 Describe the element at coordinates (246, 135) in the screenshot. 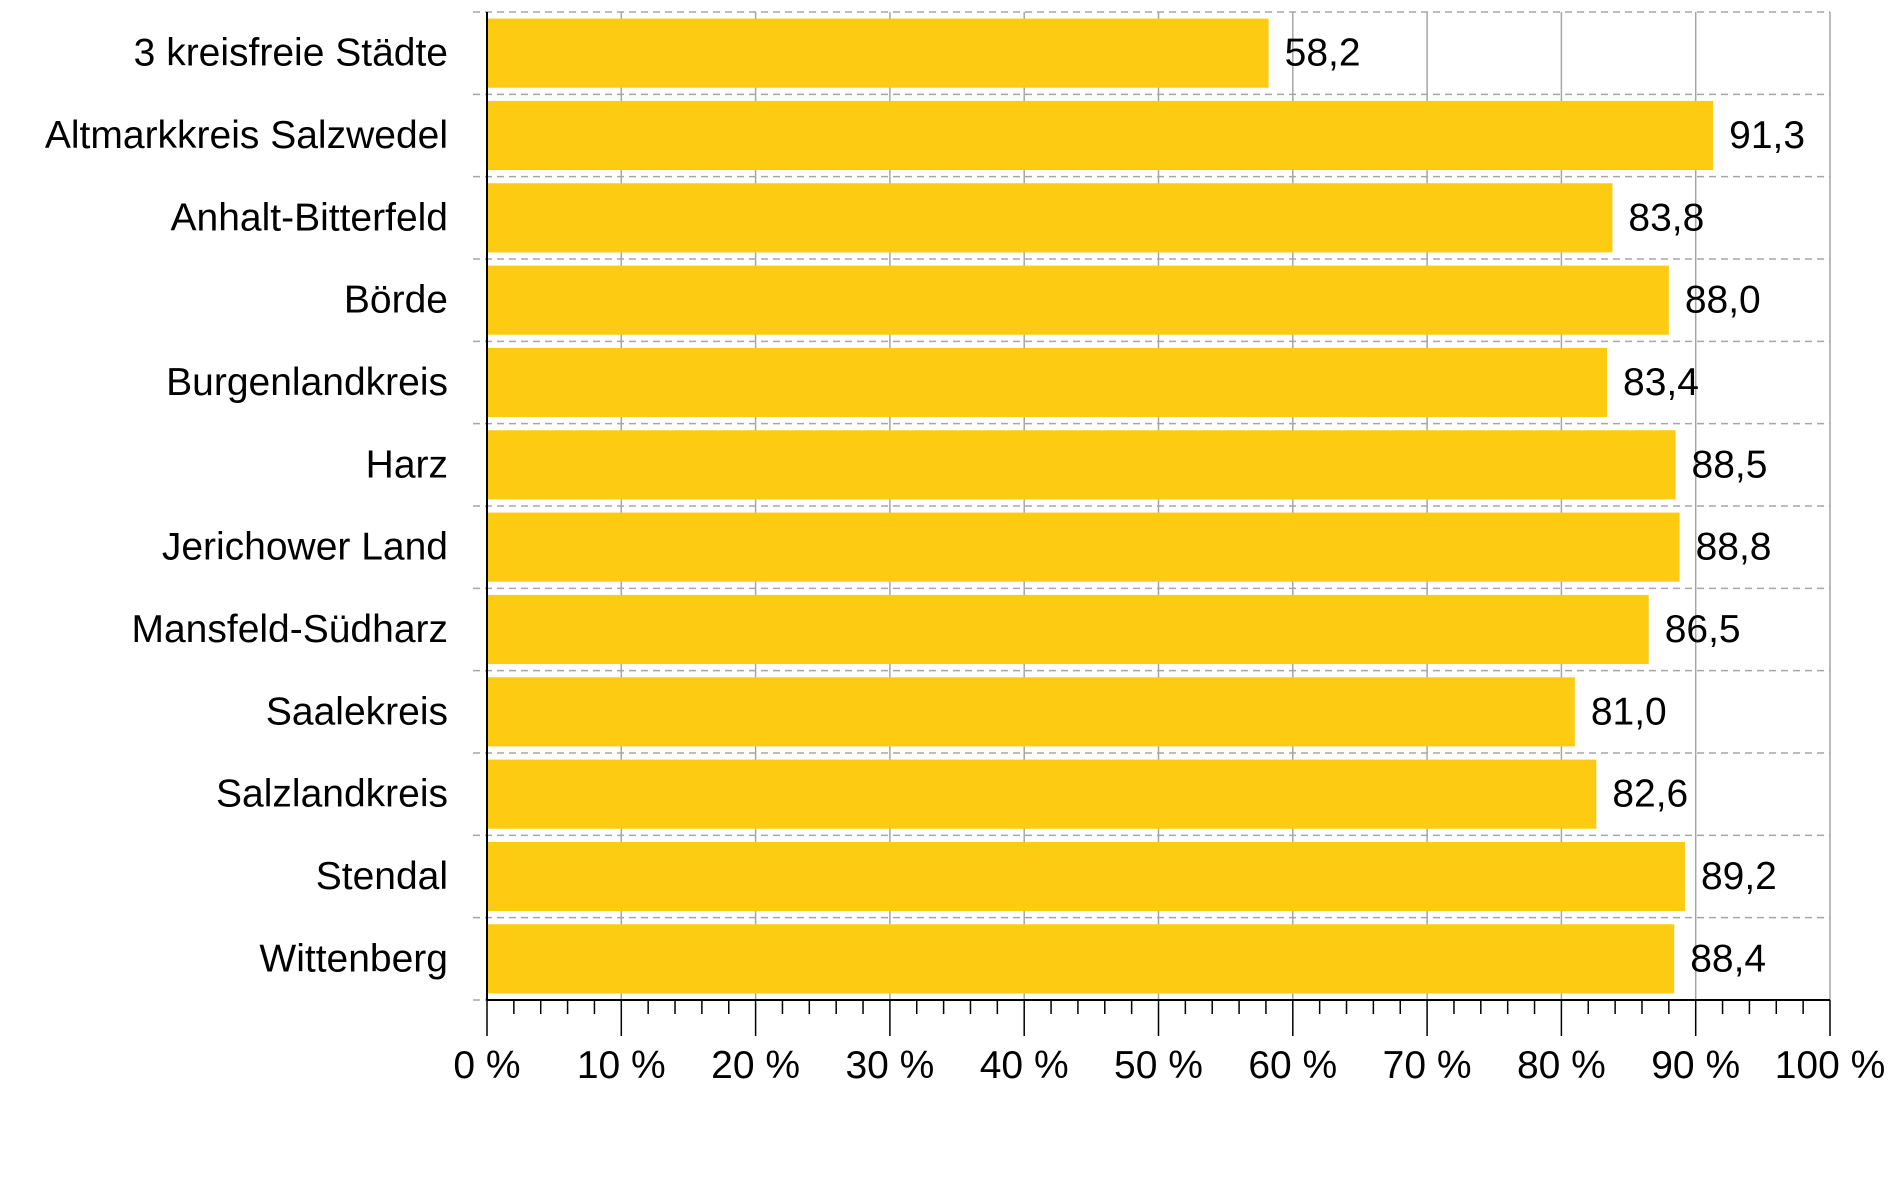

I see `category-label: Altmarkkreis Salzwedel` at that location.